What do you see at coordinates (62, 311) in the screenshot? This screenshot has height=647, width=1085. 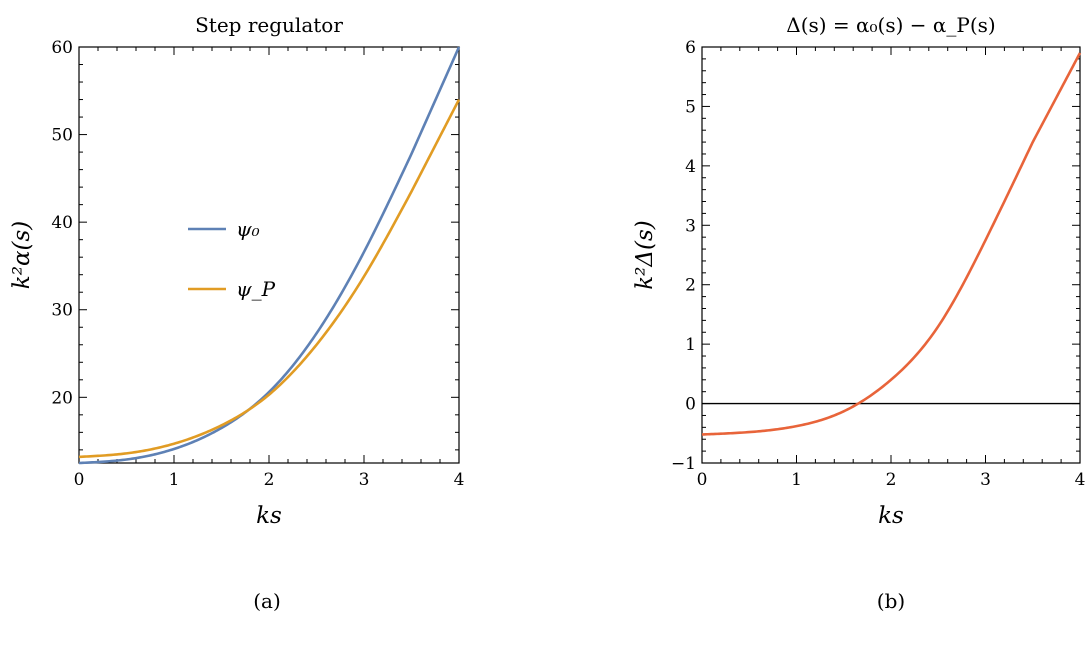 I see `y-tick-label: 30` at bounding box center [62, 311].